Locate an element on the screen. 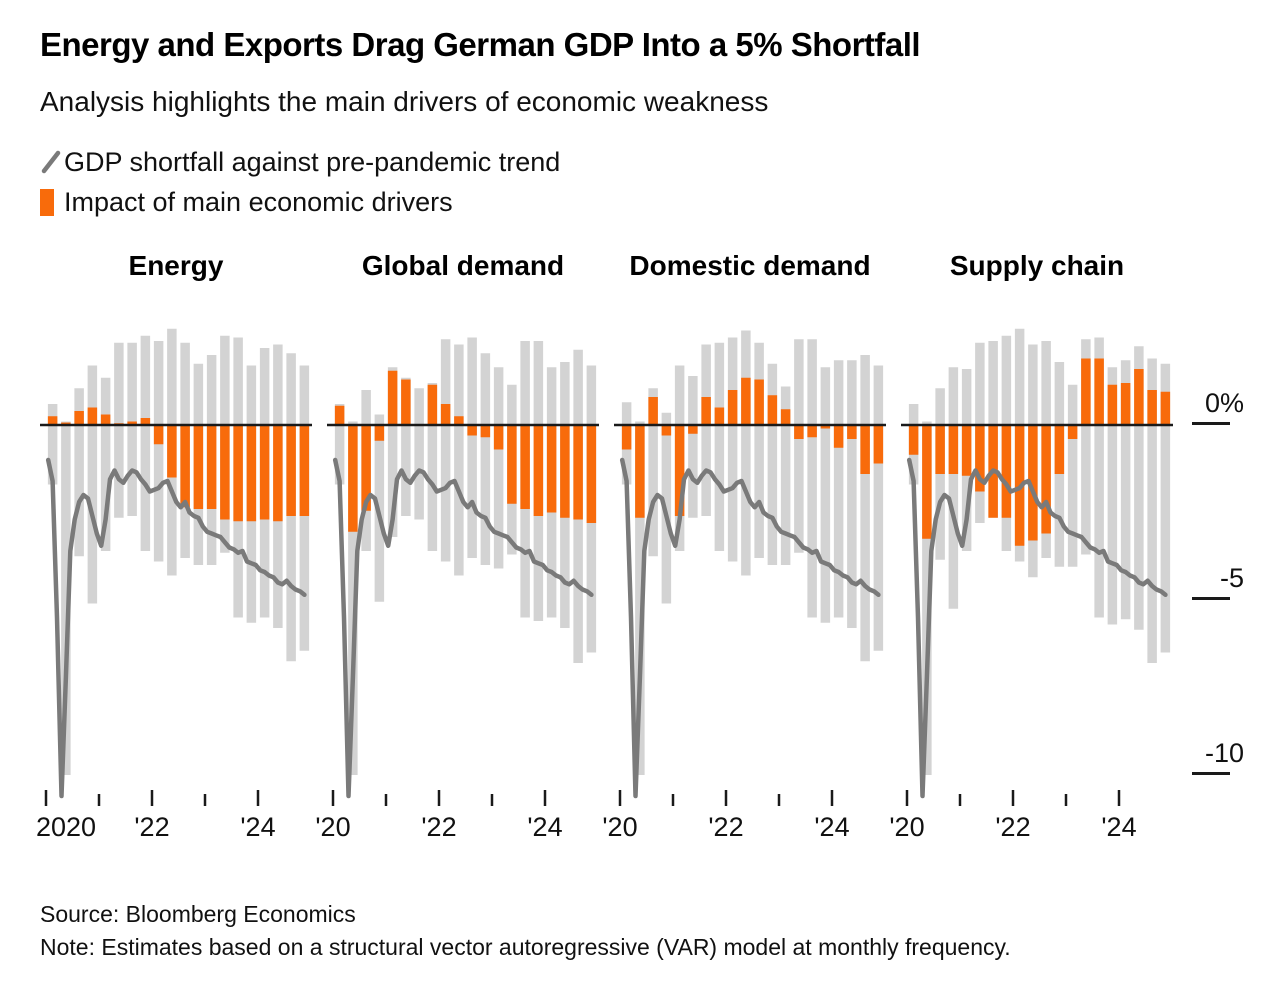  diagonal-line-glyph is located at coordinates (51, 162).